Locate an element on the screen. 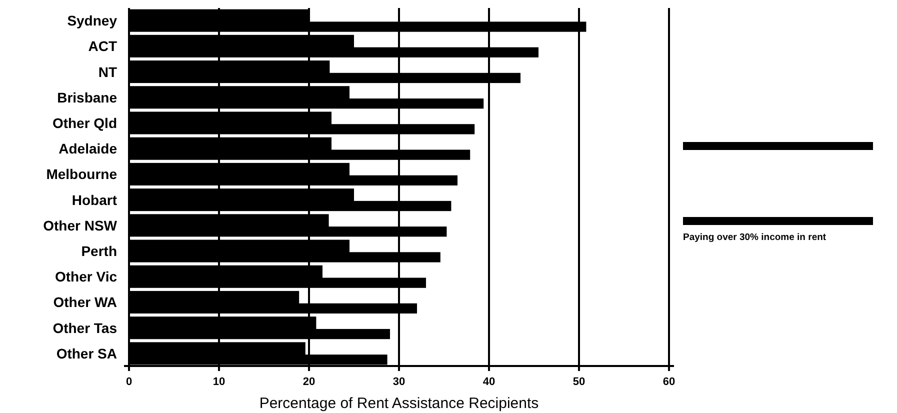 The width and height of the screenshot is (897, 413). y-tick-label: Perth is located at coordinates (99, 251).